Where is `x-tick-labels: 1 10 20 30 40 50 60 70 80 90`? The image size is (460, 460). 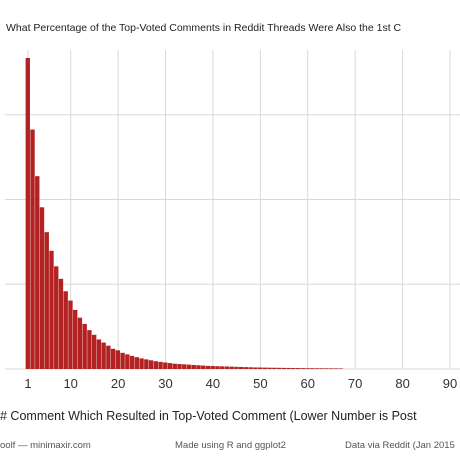
x-tick-labels: 1 10 20 30 40 50 60 70 80 90 is located at coordinates (240, 383).